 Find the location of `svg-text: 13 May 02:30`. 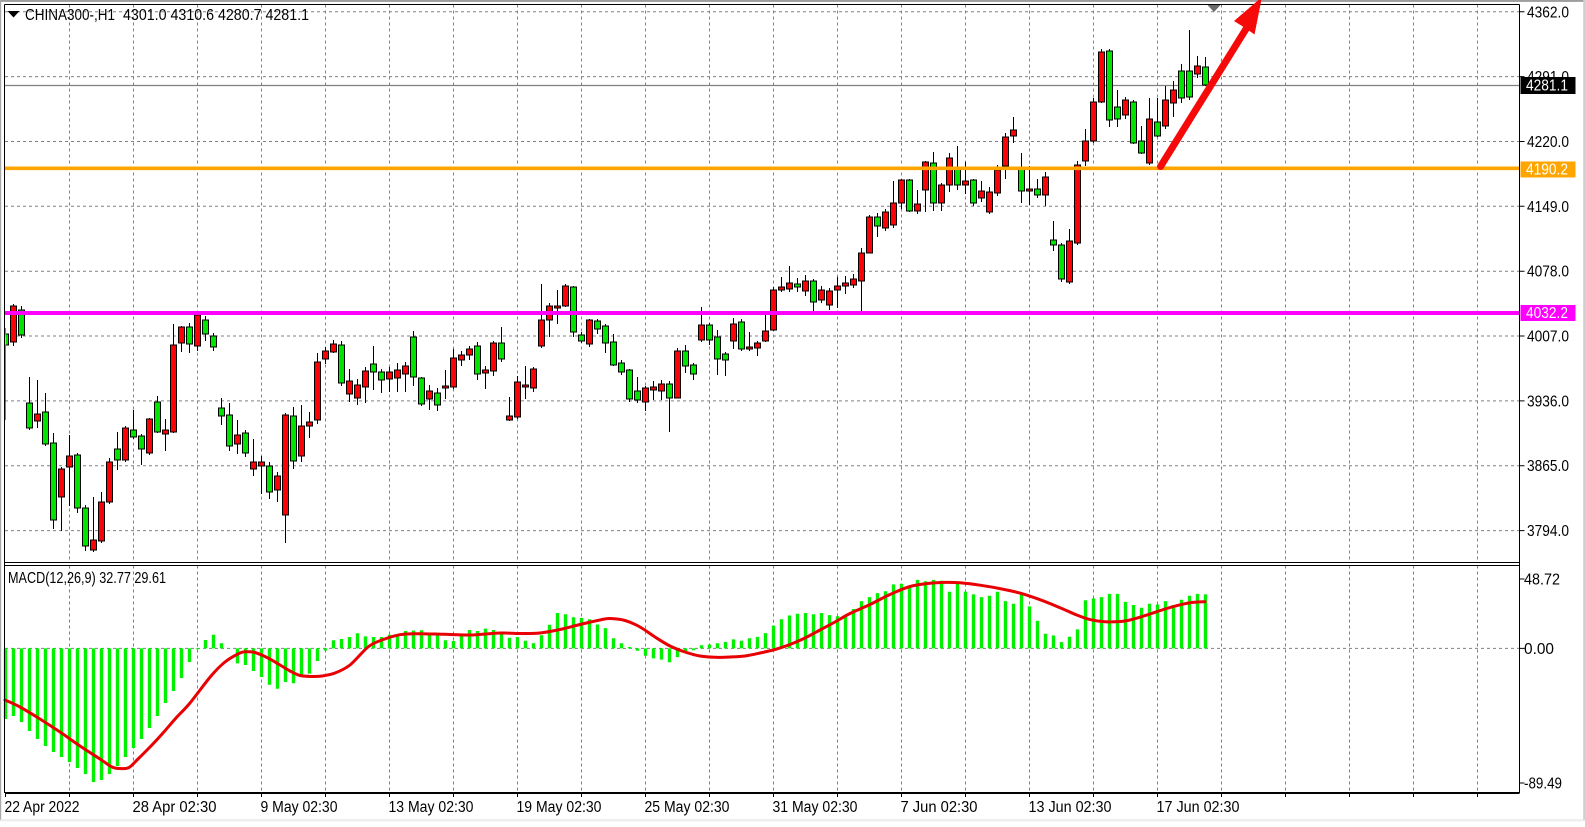

svg-text: 13 May 02:30 is located at coordinates (431, 807).